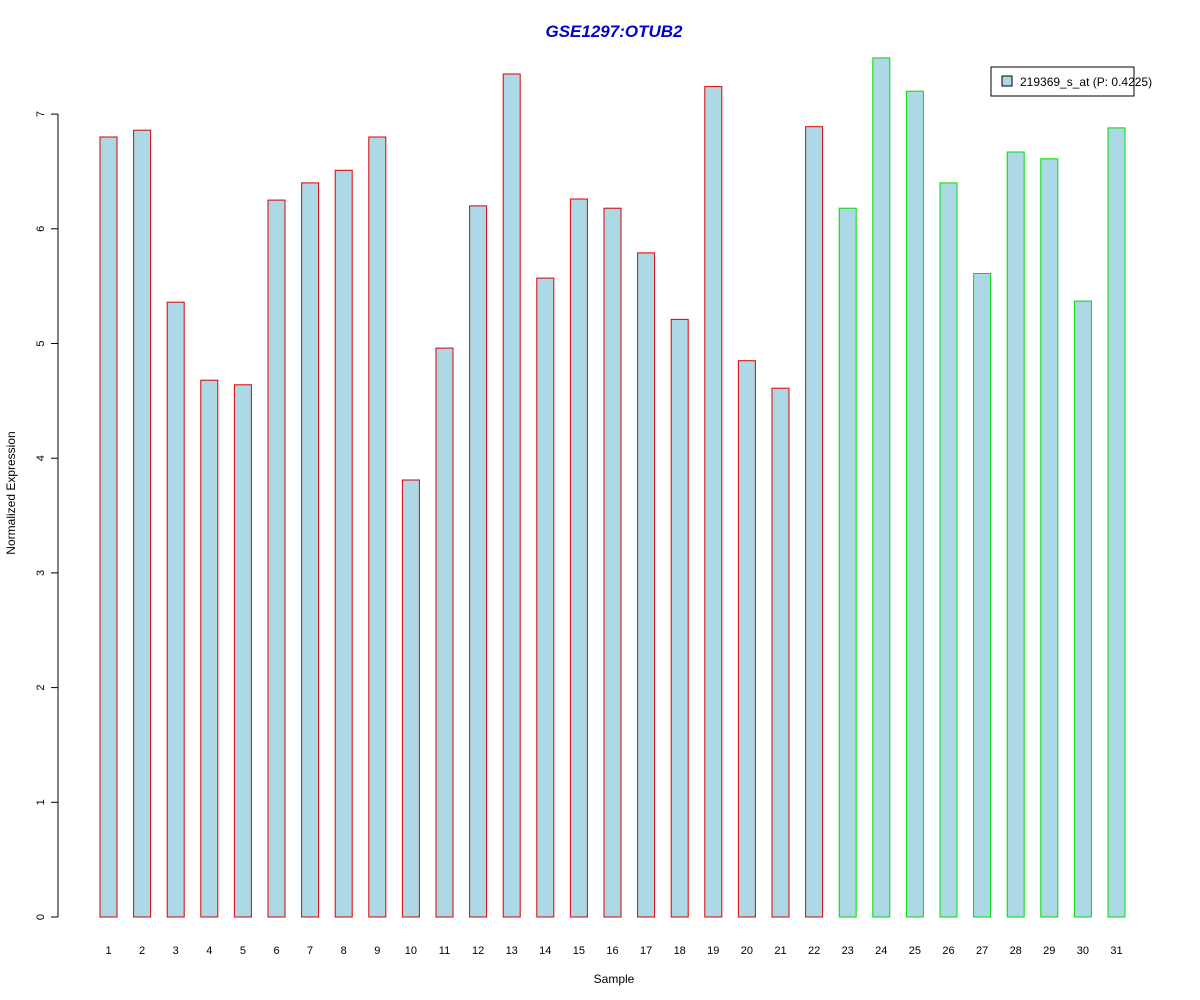  Describe the element at coordinates (41, 802) in the screenshot. I see `y-tick-label: 1` at that location.